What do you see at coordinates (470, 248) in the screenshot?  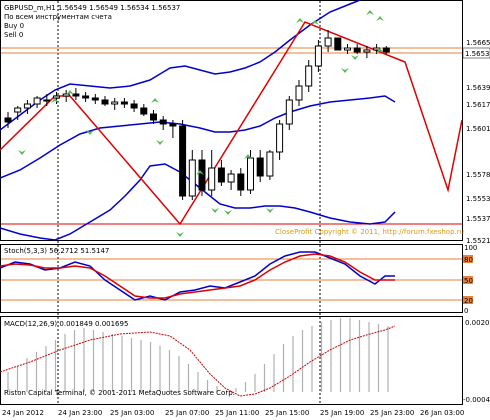 I see `stoch-level-label: 100` at bounding box center [470, 248].